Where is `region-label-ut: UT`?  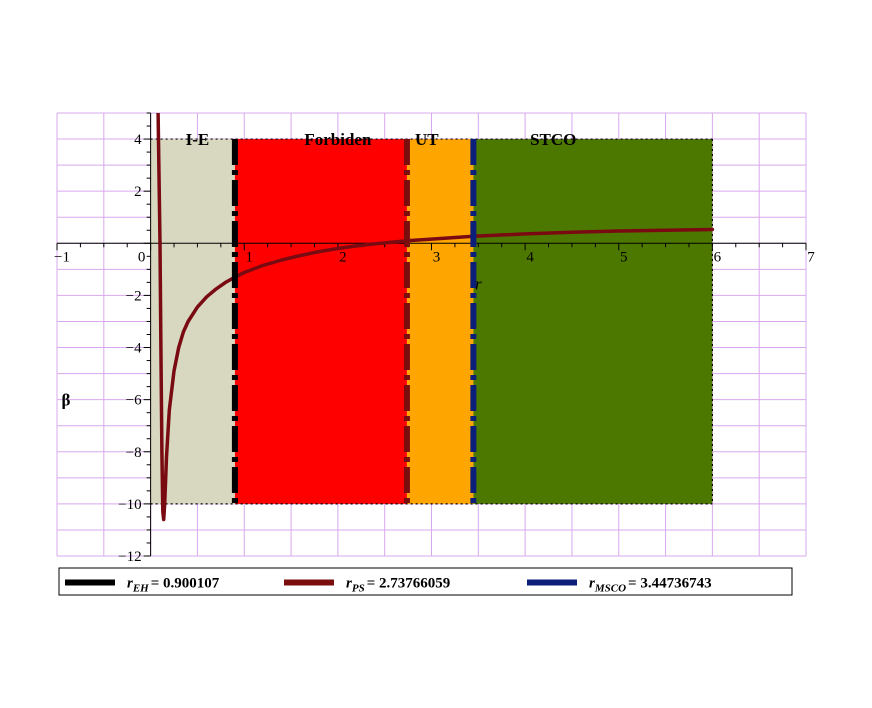
region-label-ut: UT is located at coordinates (427, 139).